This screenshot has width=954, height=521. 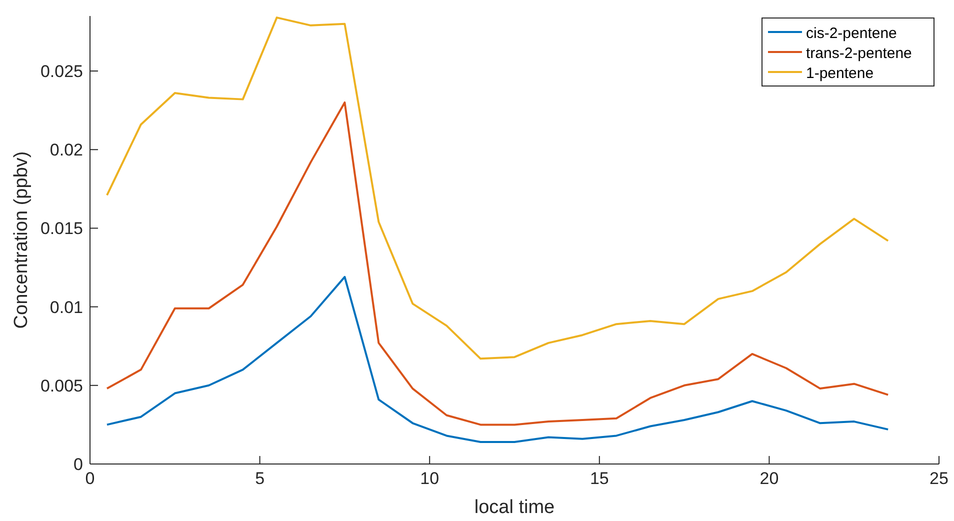 What do you see at coordinates (66, 307) in the screenshot?
I see `y-tick-label: 0.01` at bounding box center [66, 307].